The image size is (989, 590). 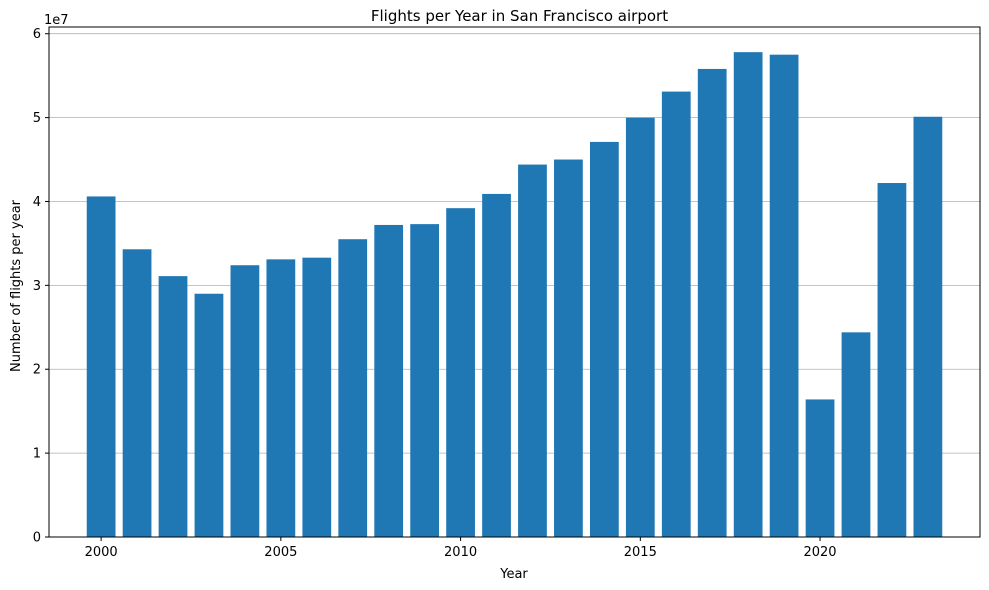 What do you see at coordinates (640, 327) in the screenshot?
I see `bar-2015` at bounding box center [640, 327].